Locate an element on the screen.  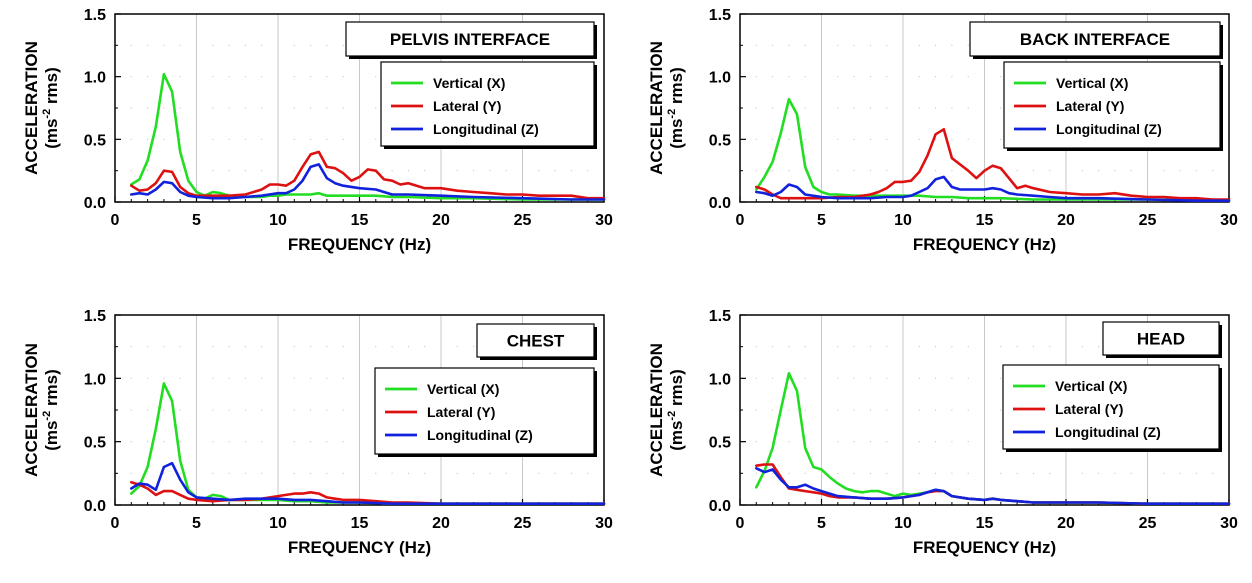
chart-title: HEAD is located at coordinates (1161, 339).